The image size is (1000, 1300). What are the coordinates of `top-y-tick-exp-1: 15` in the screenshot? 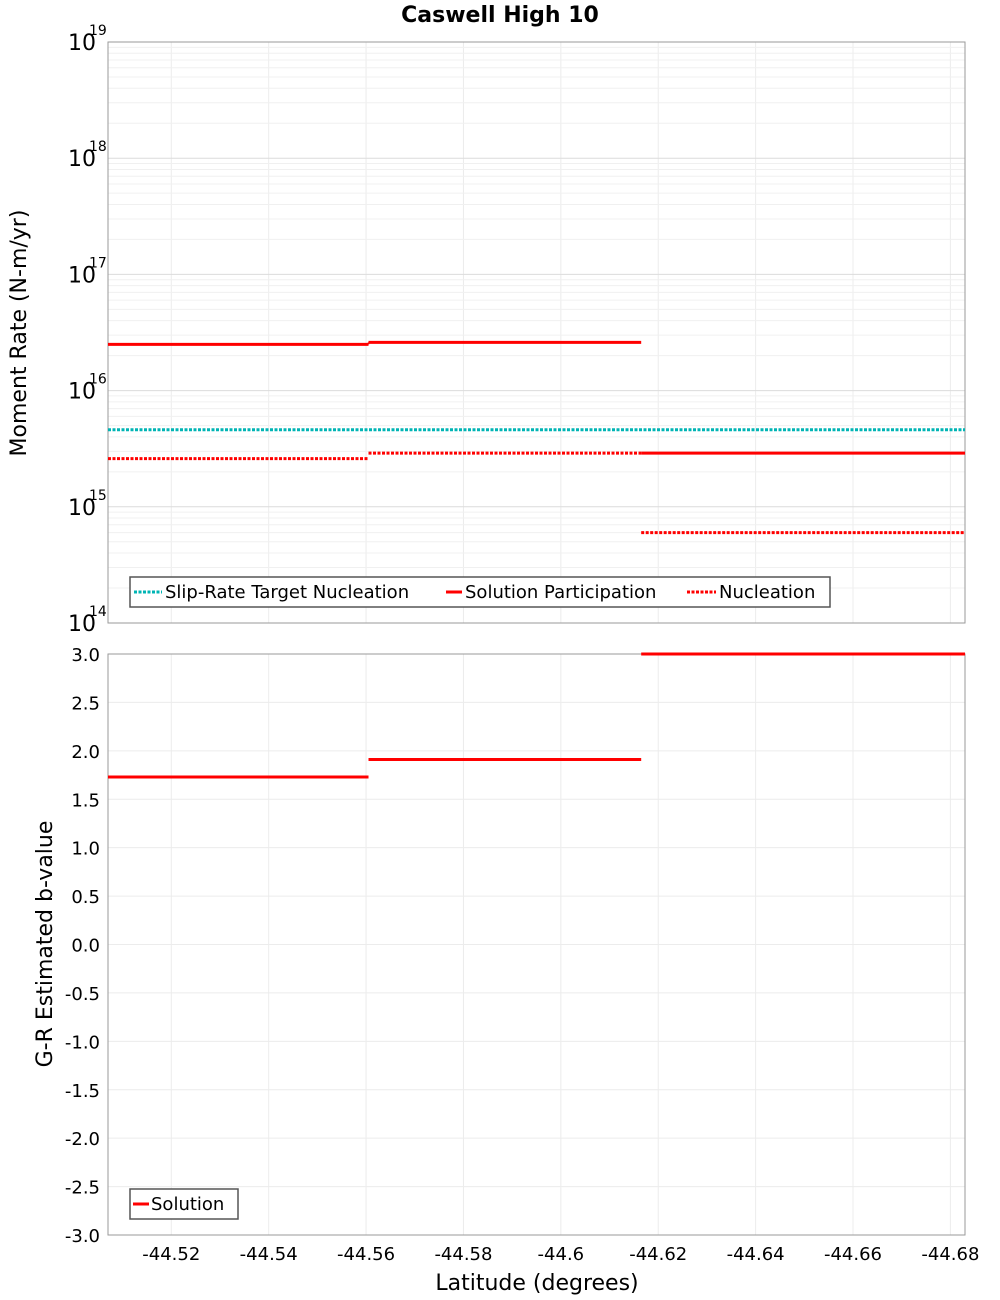 It's located at (98, 496).